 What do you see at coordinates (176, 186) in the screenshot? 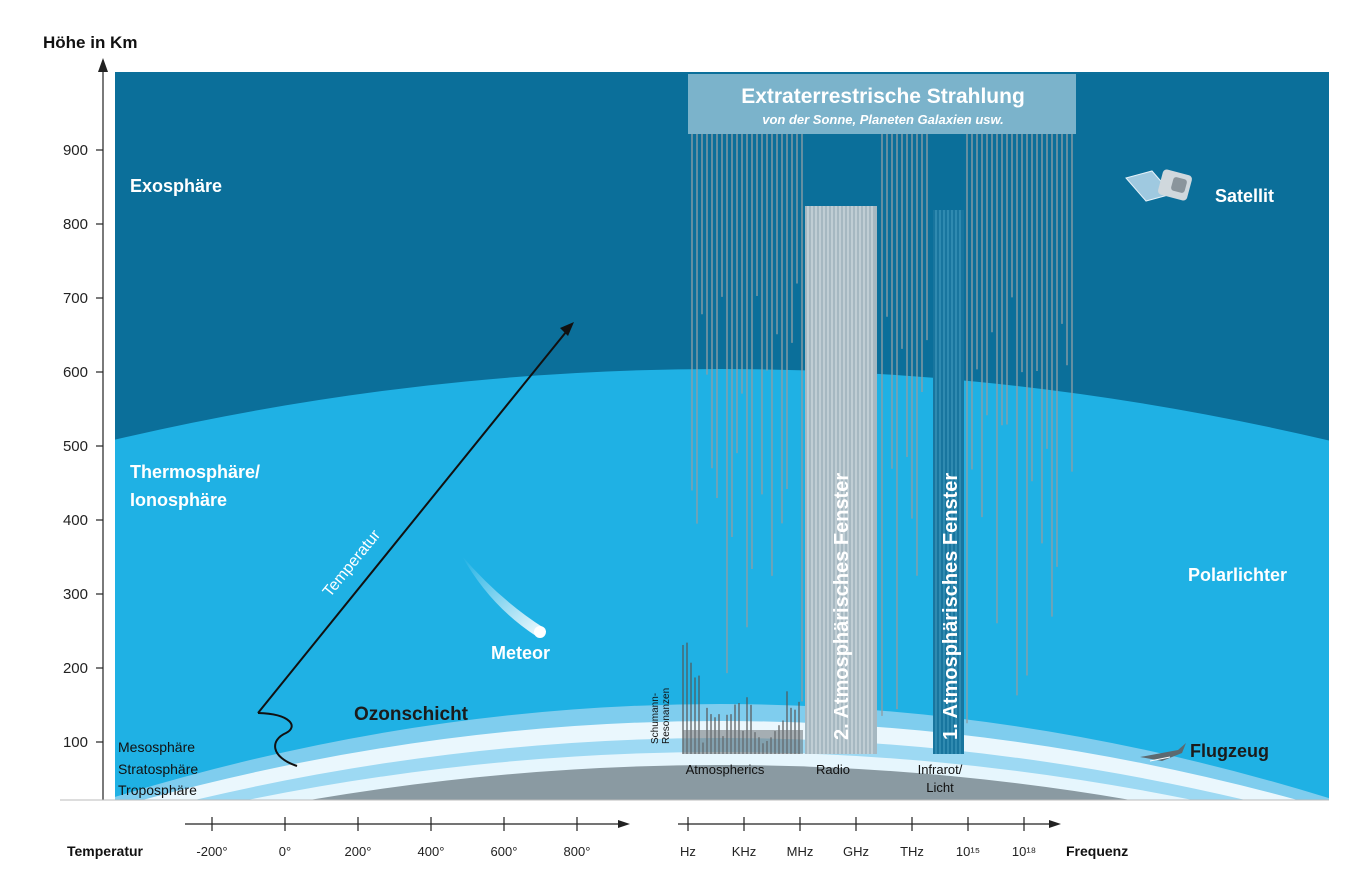
I see `exosphere-label: Exosphäre` at bounding box center [176, 186].